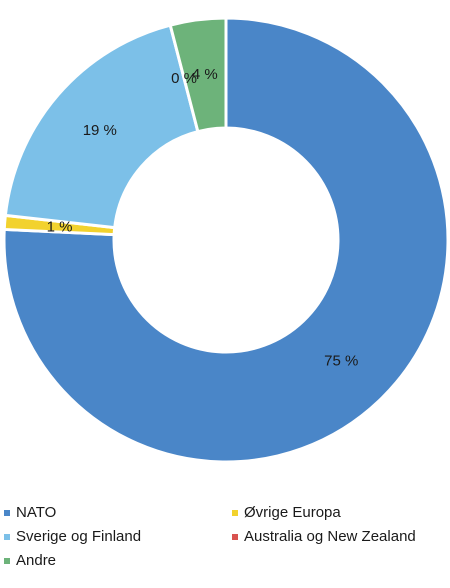  I want to click on legend-swatch-australia-og-new-zealand, so click(235, 537).